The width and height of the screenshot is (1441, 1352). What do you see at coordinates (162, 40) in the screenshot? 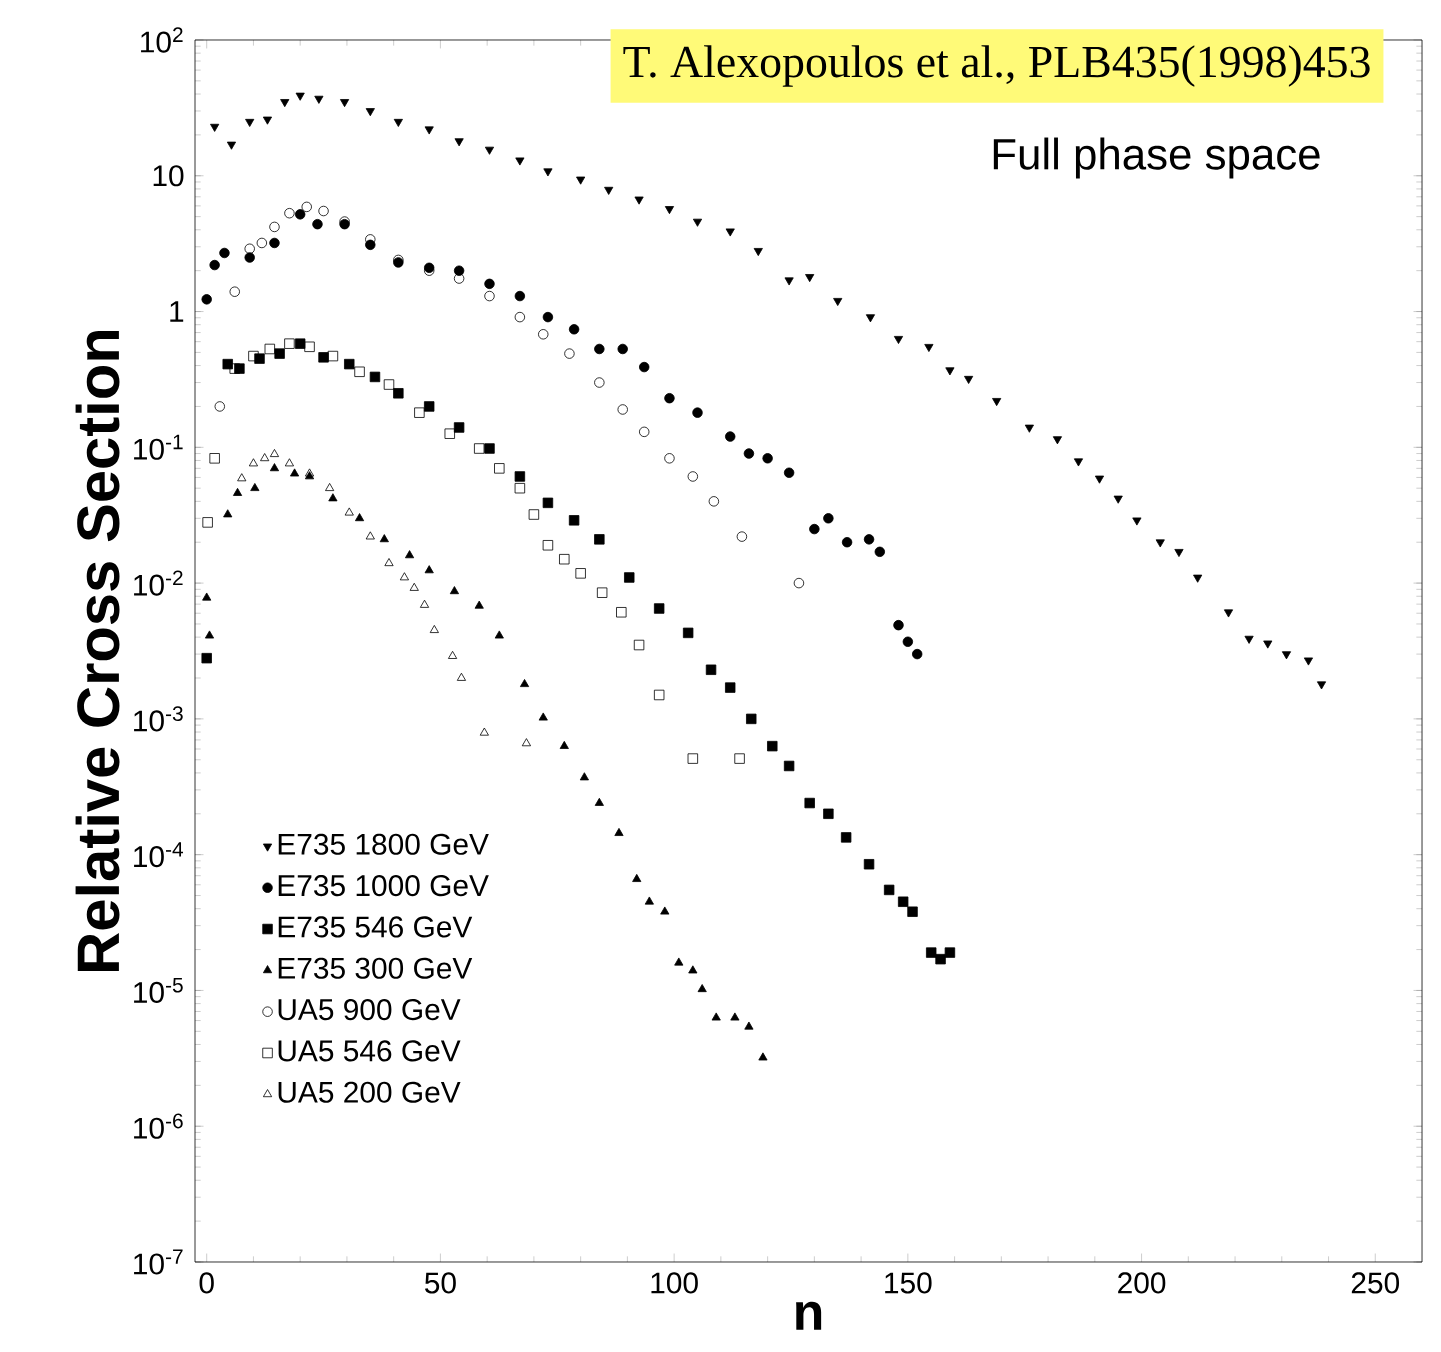
I see `y-tick-label: 10$^{2}$` at bounding box center [162, 40].